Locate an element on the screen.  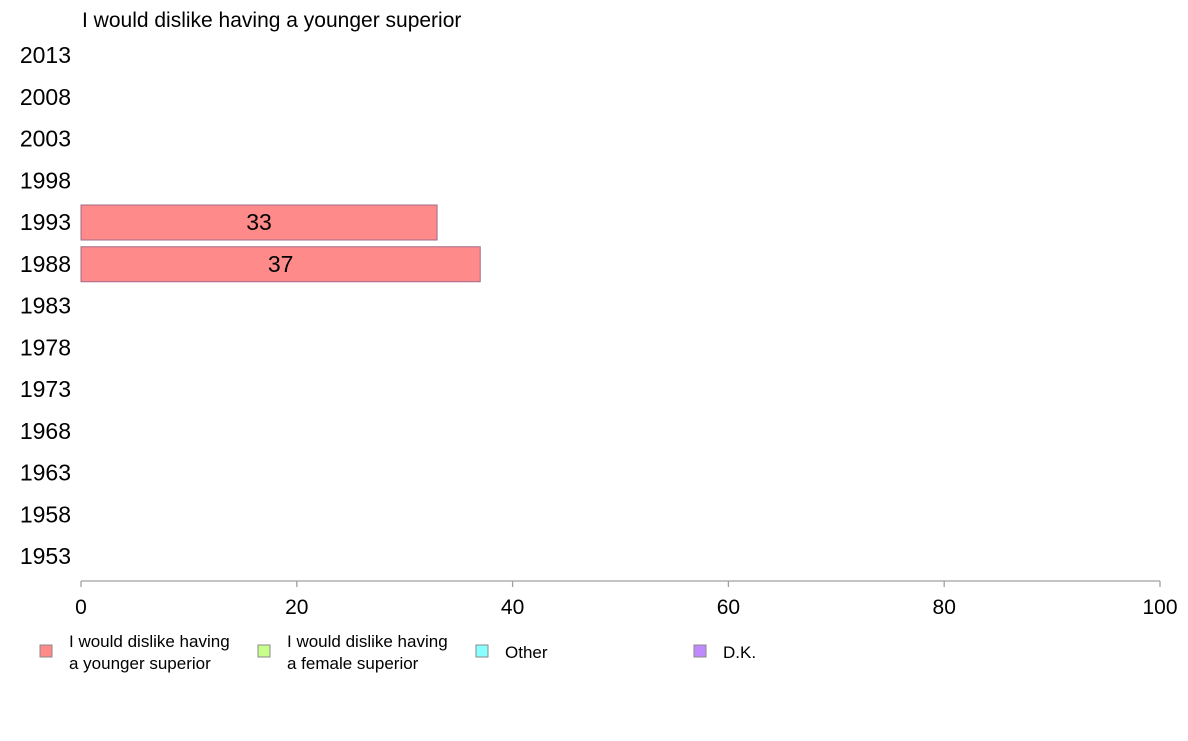
x-tick-label: 0 is located at coordinates (81, 607).